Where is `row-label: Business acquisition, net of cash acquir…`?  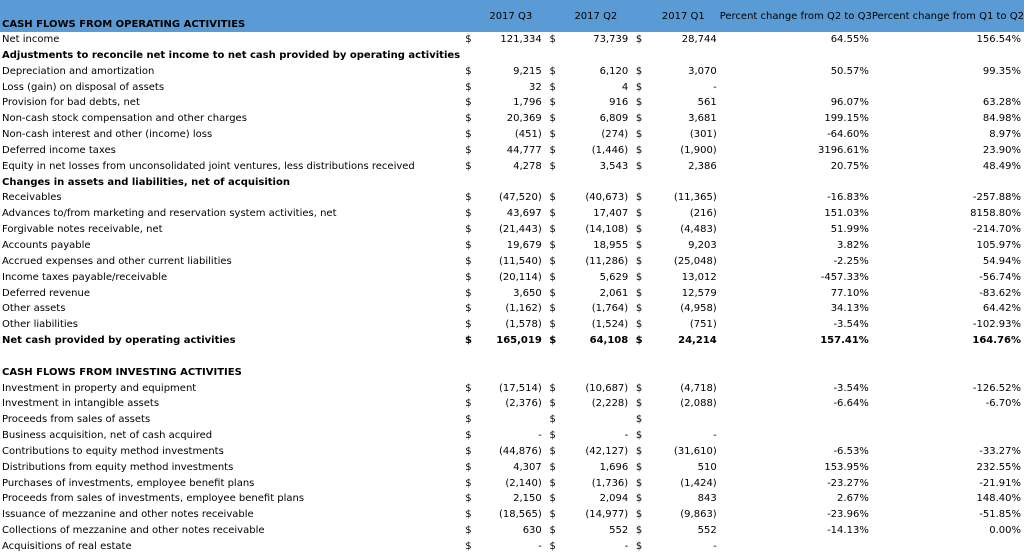
row-label: Business acquisition, net of cash acquir… is located at coordinates (107, 436).